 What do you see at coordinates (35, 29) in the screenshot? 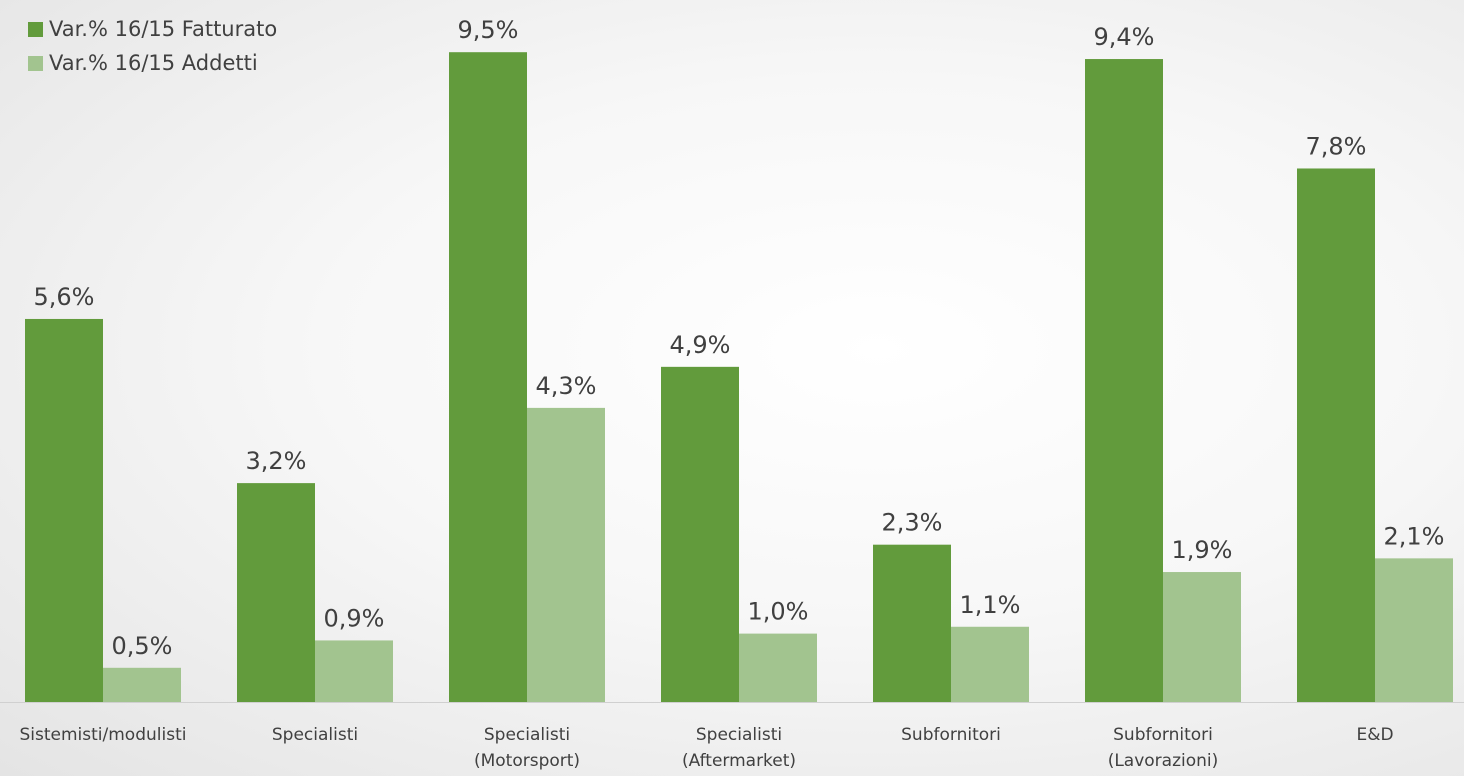
I see `legend-swatch-fatturato` at bounding box center [35, 29].